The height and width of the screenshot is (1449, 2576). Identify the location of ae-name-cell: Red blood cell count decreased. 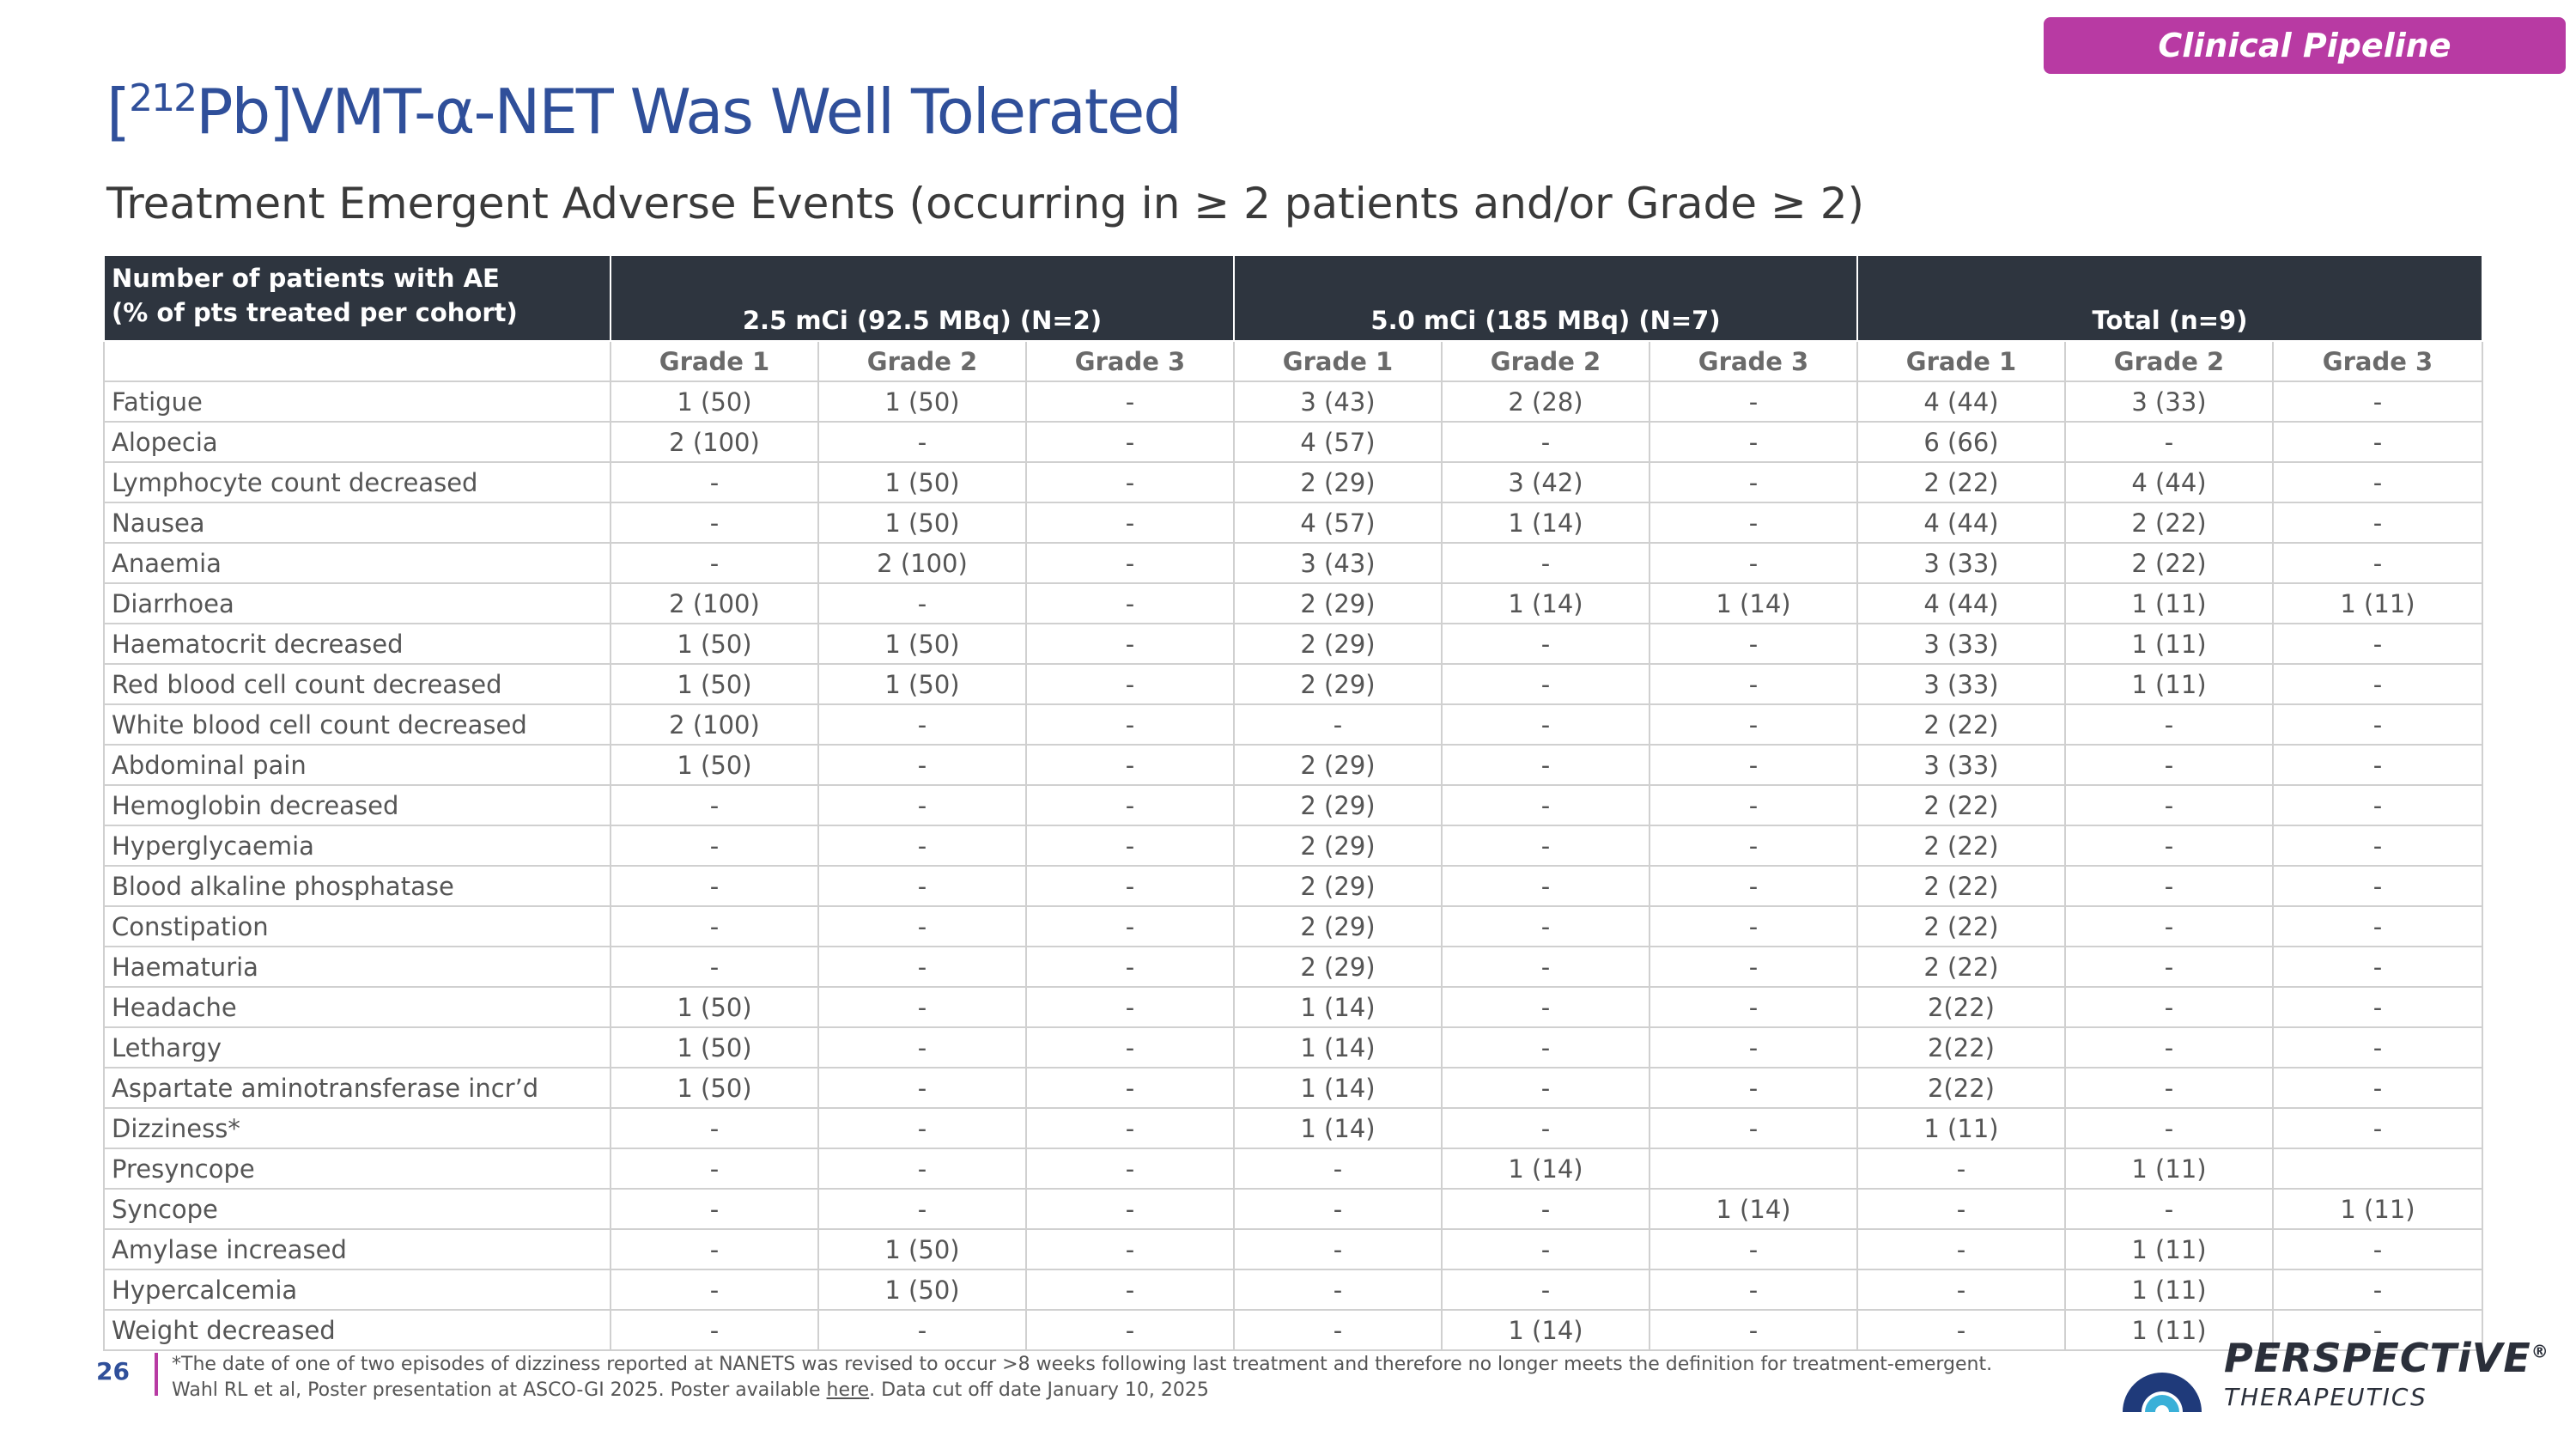
(357, 684).